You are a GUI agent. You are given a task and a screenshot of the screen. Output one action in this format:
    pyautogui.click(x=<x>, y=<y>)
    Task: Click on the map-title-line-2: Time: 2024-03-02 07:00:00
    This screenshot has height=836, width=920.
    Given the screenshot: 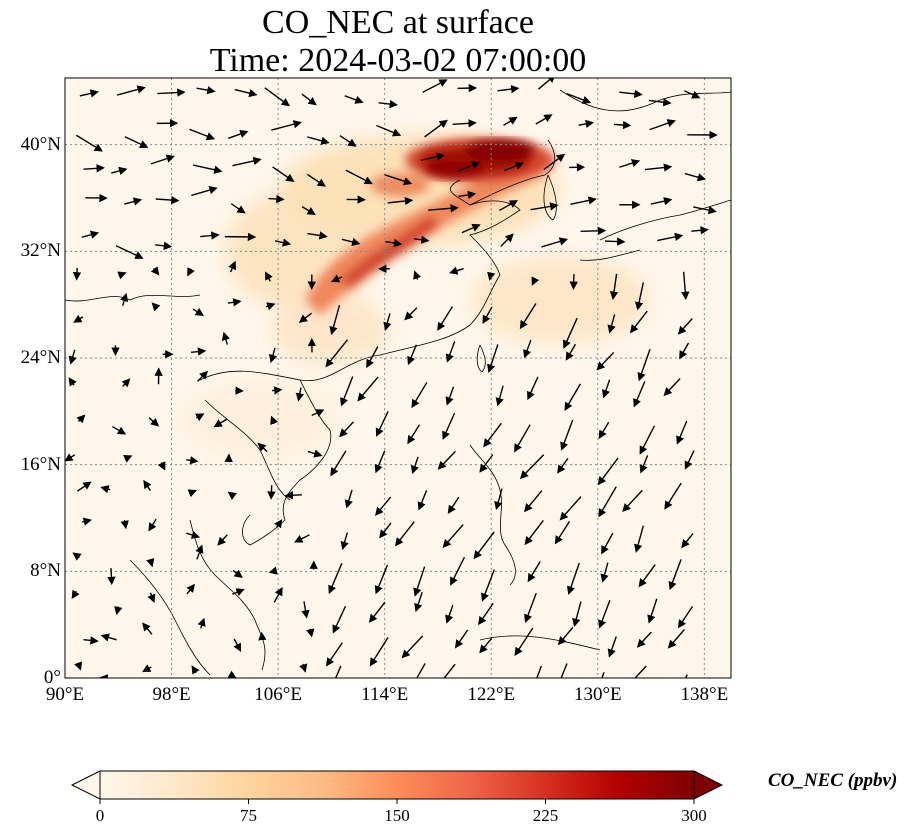 What is the action you would take?
    pyautogui.click(x=398, y=60)
    